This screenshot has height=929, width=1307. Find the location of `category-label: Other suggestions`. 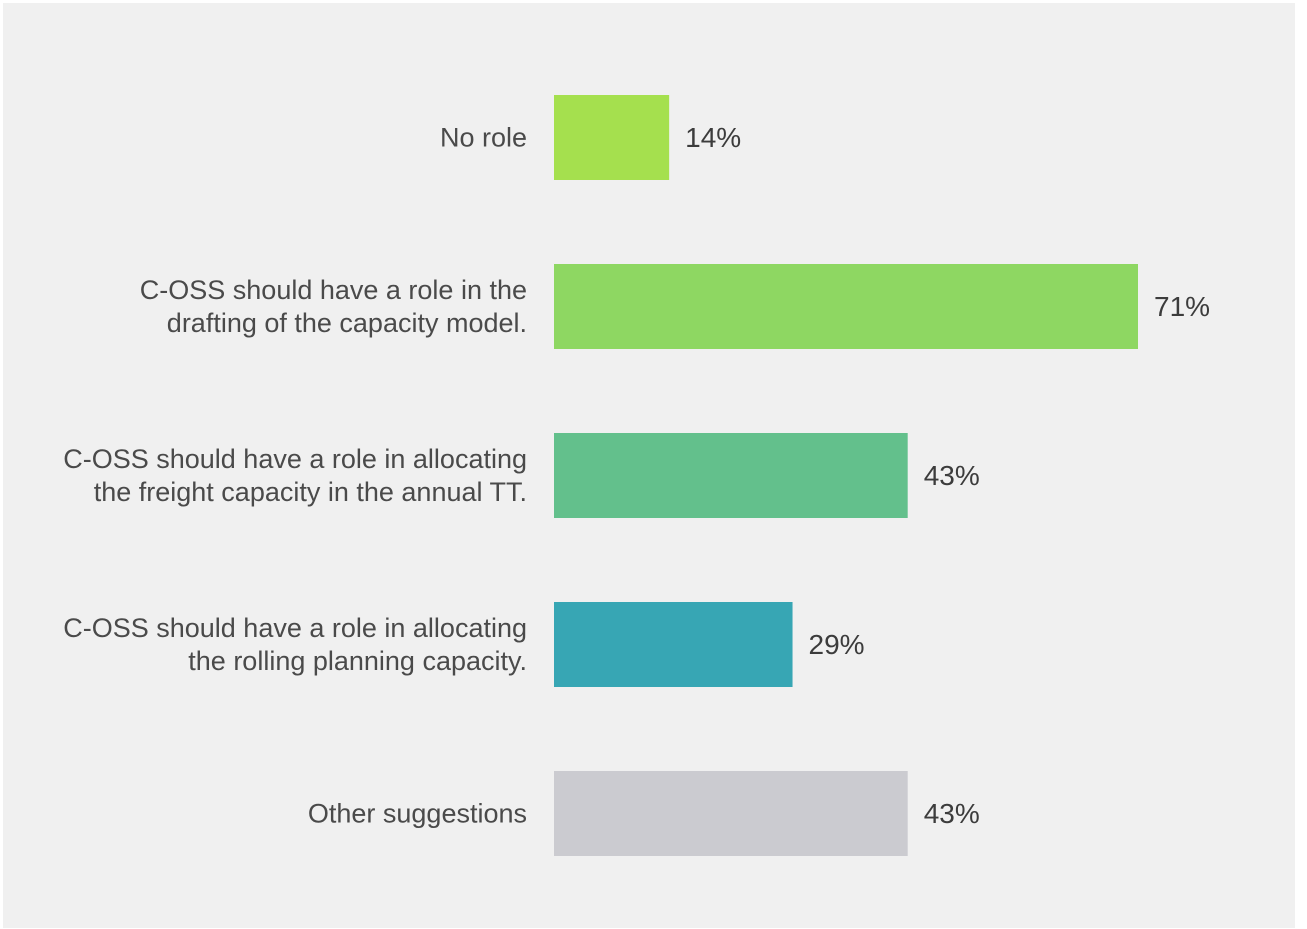

category-label: Other suggestions is located at coordinates (417, 814).